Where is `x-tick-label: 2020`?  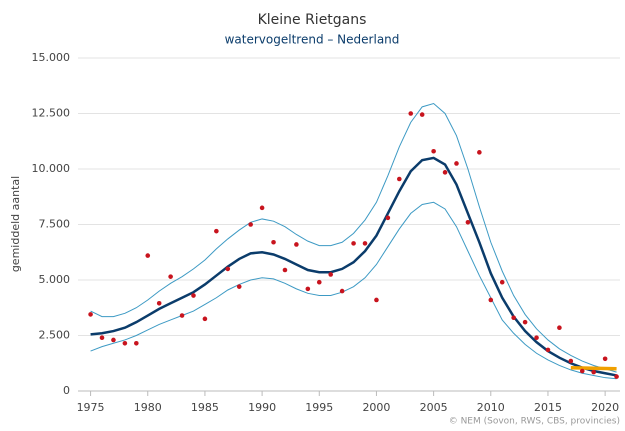
x-tick-label: 2020 is located at coordinates (605, 407).